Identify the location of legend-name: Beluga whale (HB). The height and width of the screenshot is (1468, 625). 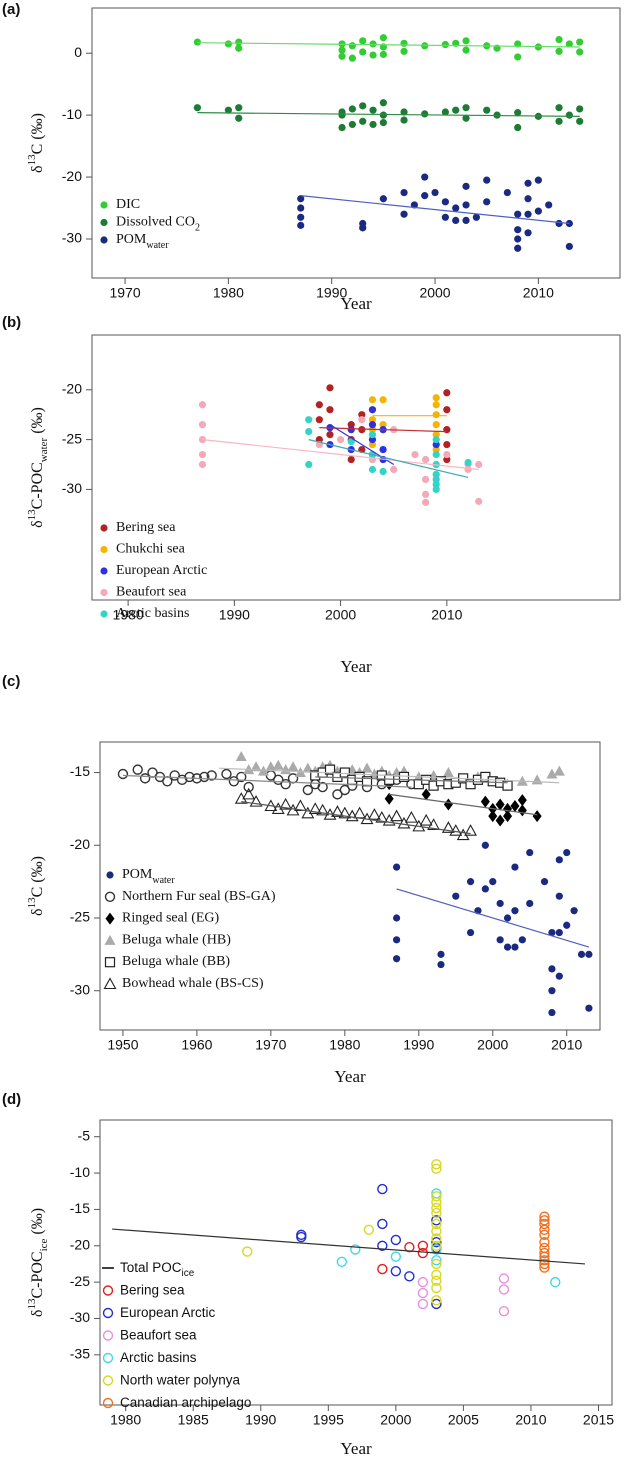
(176, 940).